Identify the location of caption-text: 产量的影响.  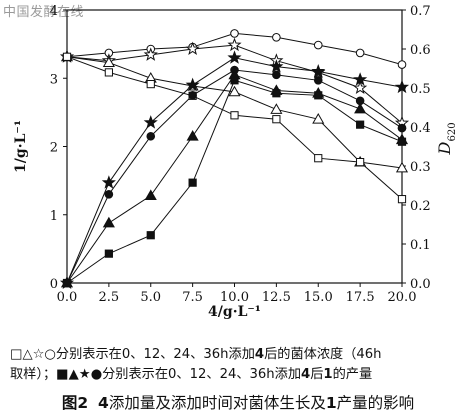
(375, 403).